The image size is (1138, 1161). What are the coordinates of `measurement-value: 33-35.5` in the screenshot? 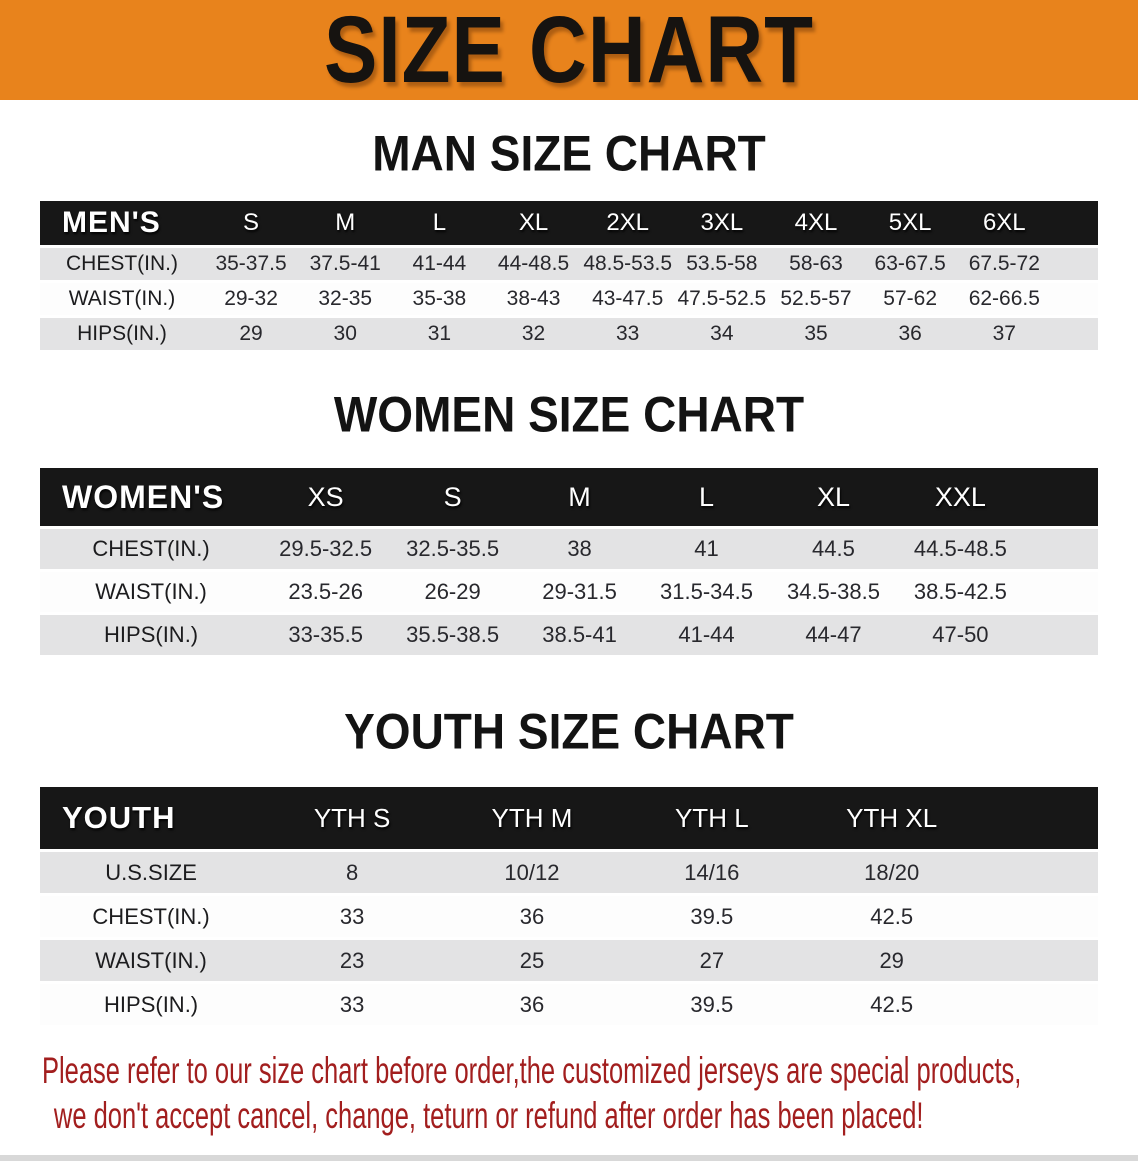 It's located at (326, 635).